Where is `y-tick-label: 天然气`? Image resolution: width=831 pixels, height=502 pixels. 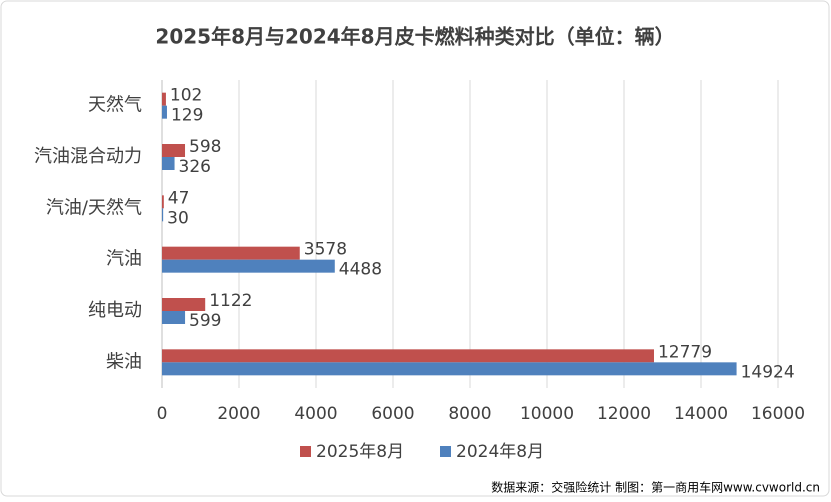
y-tick-label: 天然气 is located at coordinates (115, 105).